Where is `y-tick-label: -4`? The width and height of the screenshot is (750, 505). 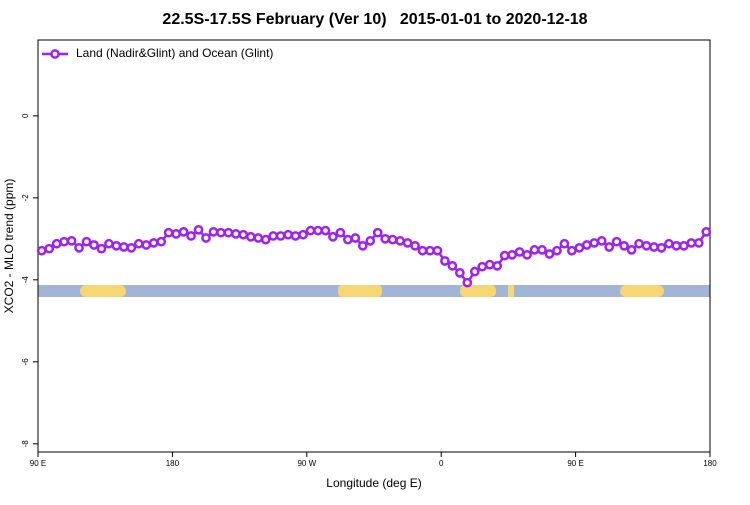 y-tick-label: -4 is located at coordinates (25, 280).